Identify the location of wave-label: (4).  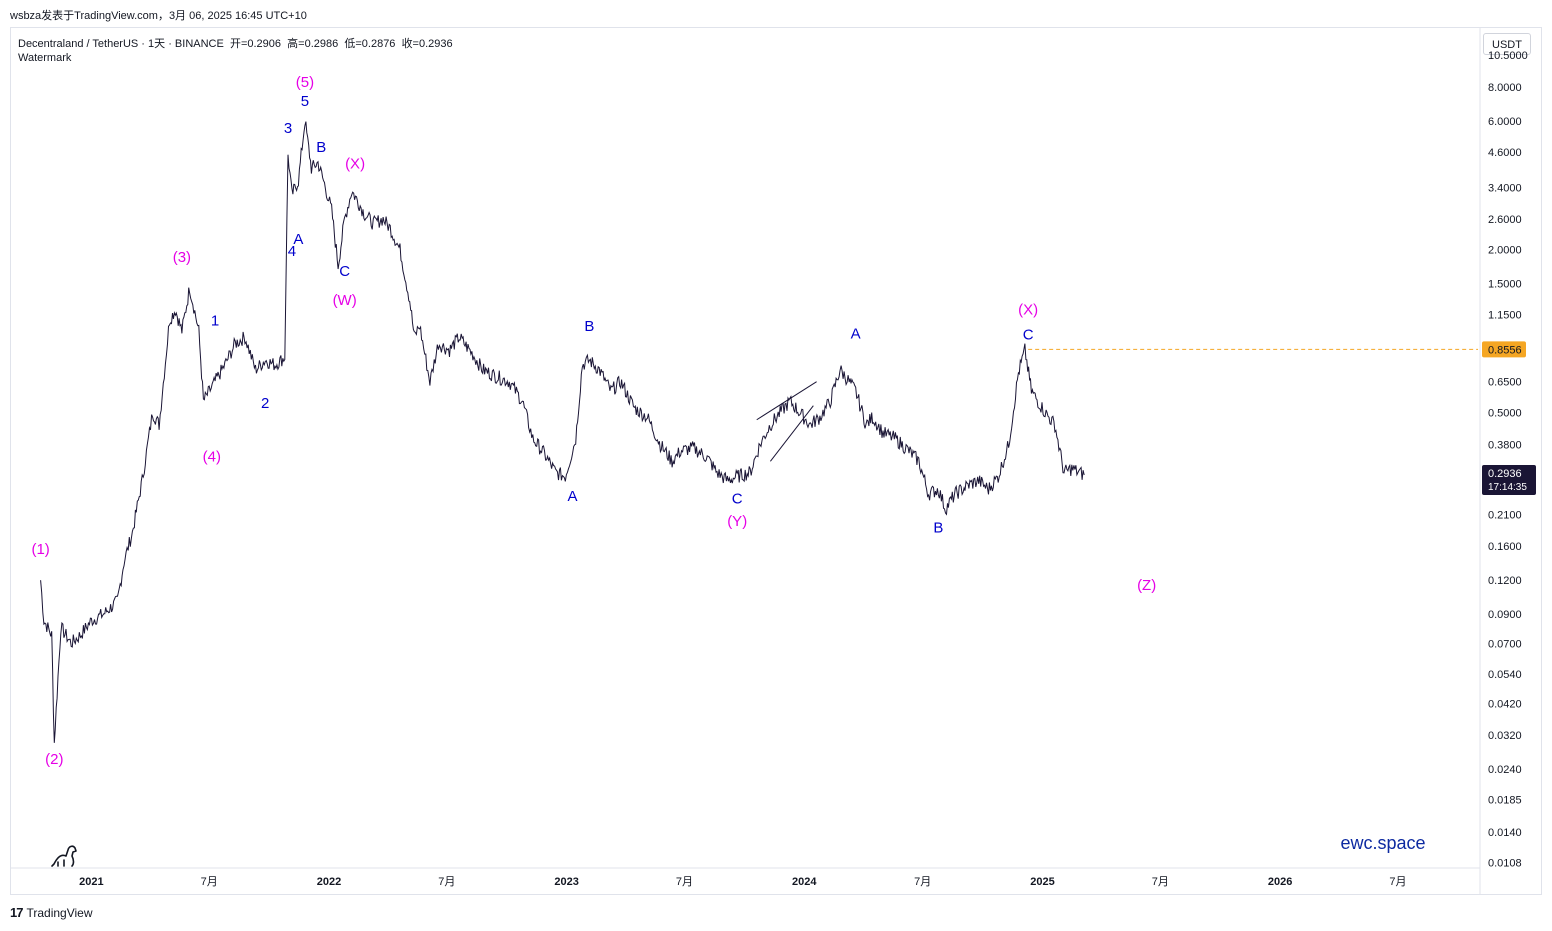
(212, 456).